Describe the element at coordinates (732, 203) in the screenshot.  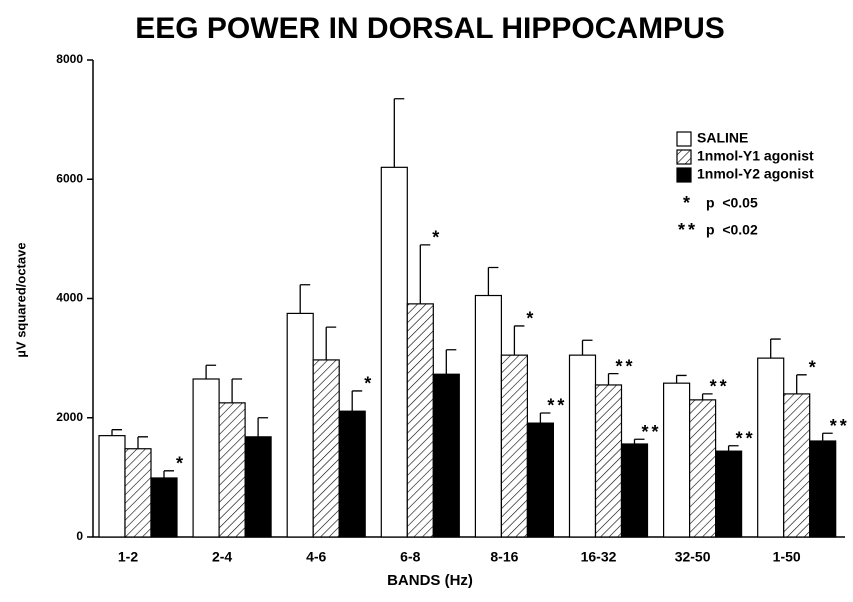
I see `legend-note: p <0.05` at that location.